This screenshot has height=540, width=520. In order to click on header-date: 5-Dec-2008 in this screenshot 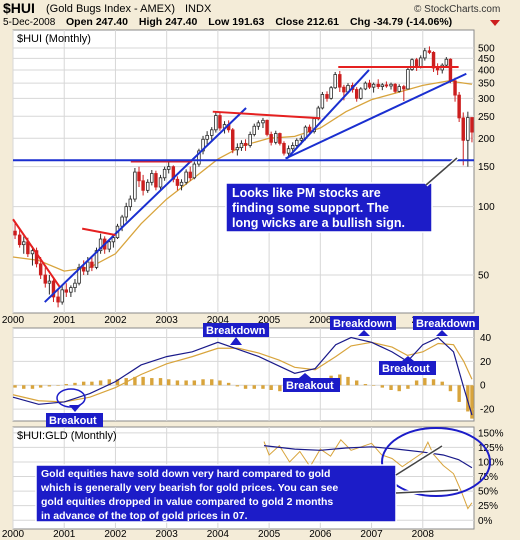, I will do `click(29, 22)`.